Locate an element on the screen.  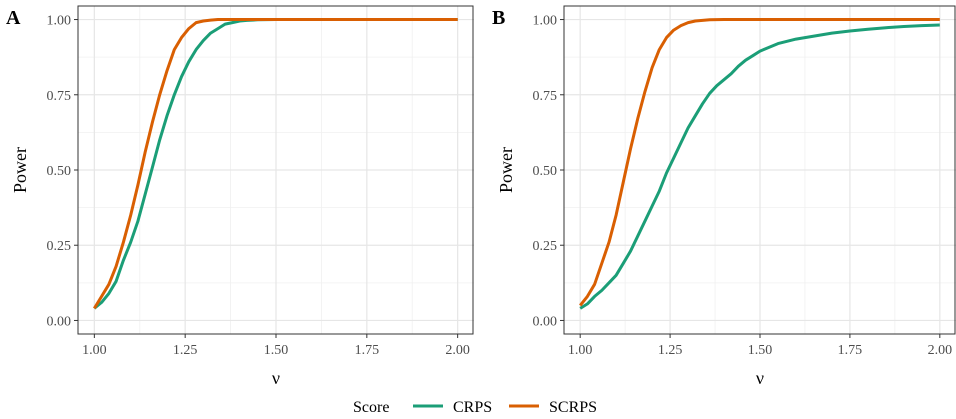
legend: Score CRPS SCRPS is located at coordinates (475, 407).